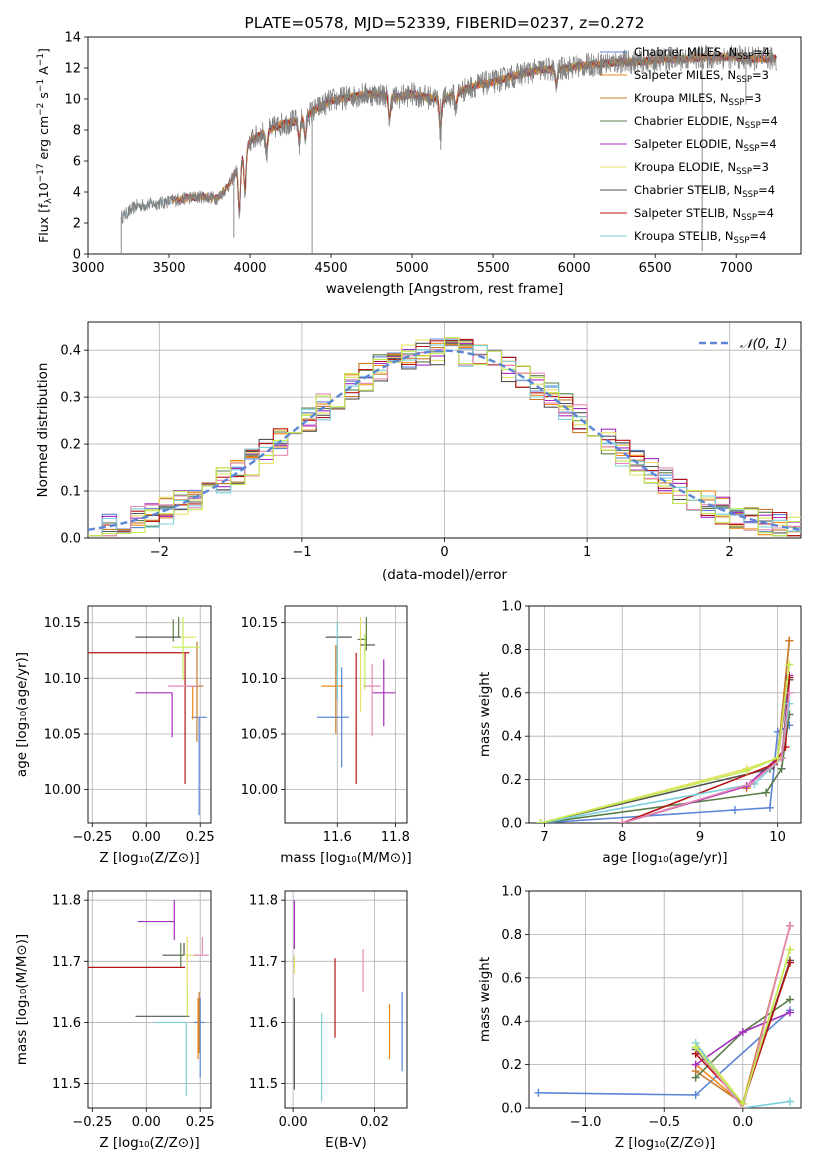 The width and height of the screenshot is (819, 1170). I want to click on x-tick-label: 3000, so click(87, 268).